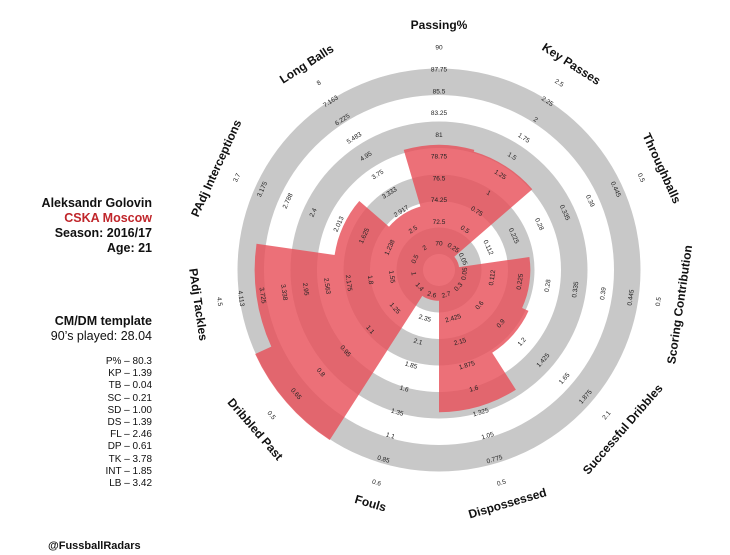 This screenshot has height=555, width=730. What do you see at coordinates (283, 292) in the screenshot?
I see `axis-tick-label: 3.338` at bounding box center [283, 292].